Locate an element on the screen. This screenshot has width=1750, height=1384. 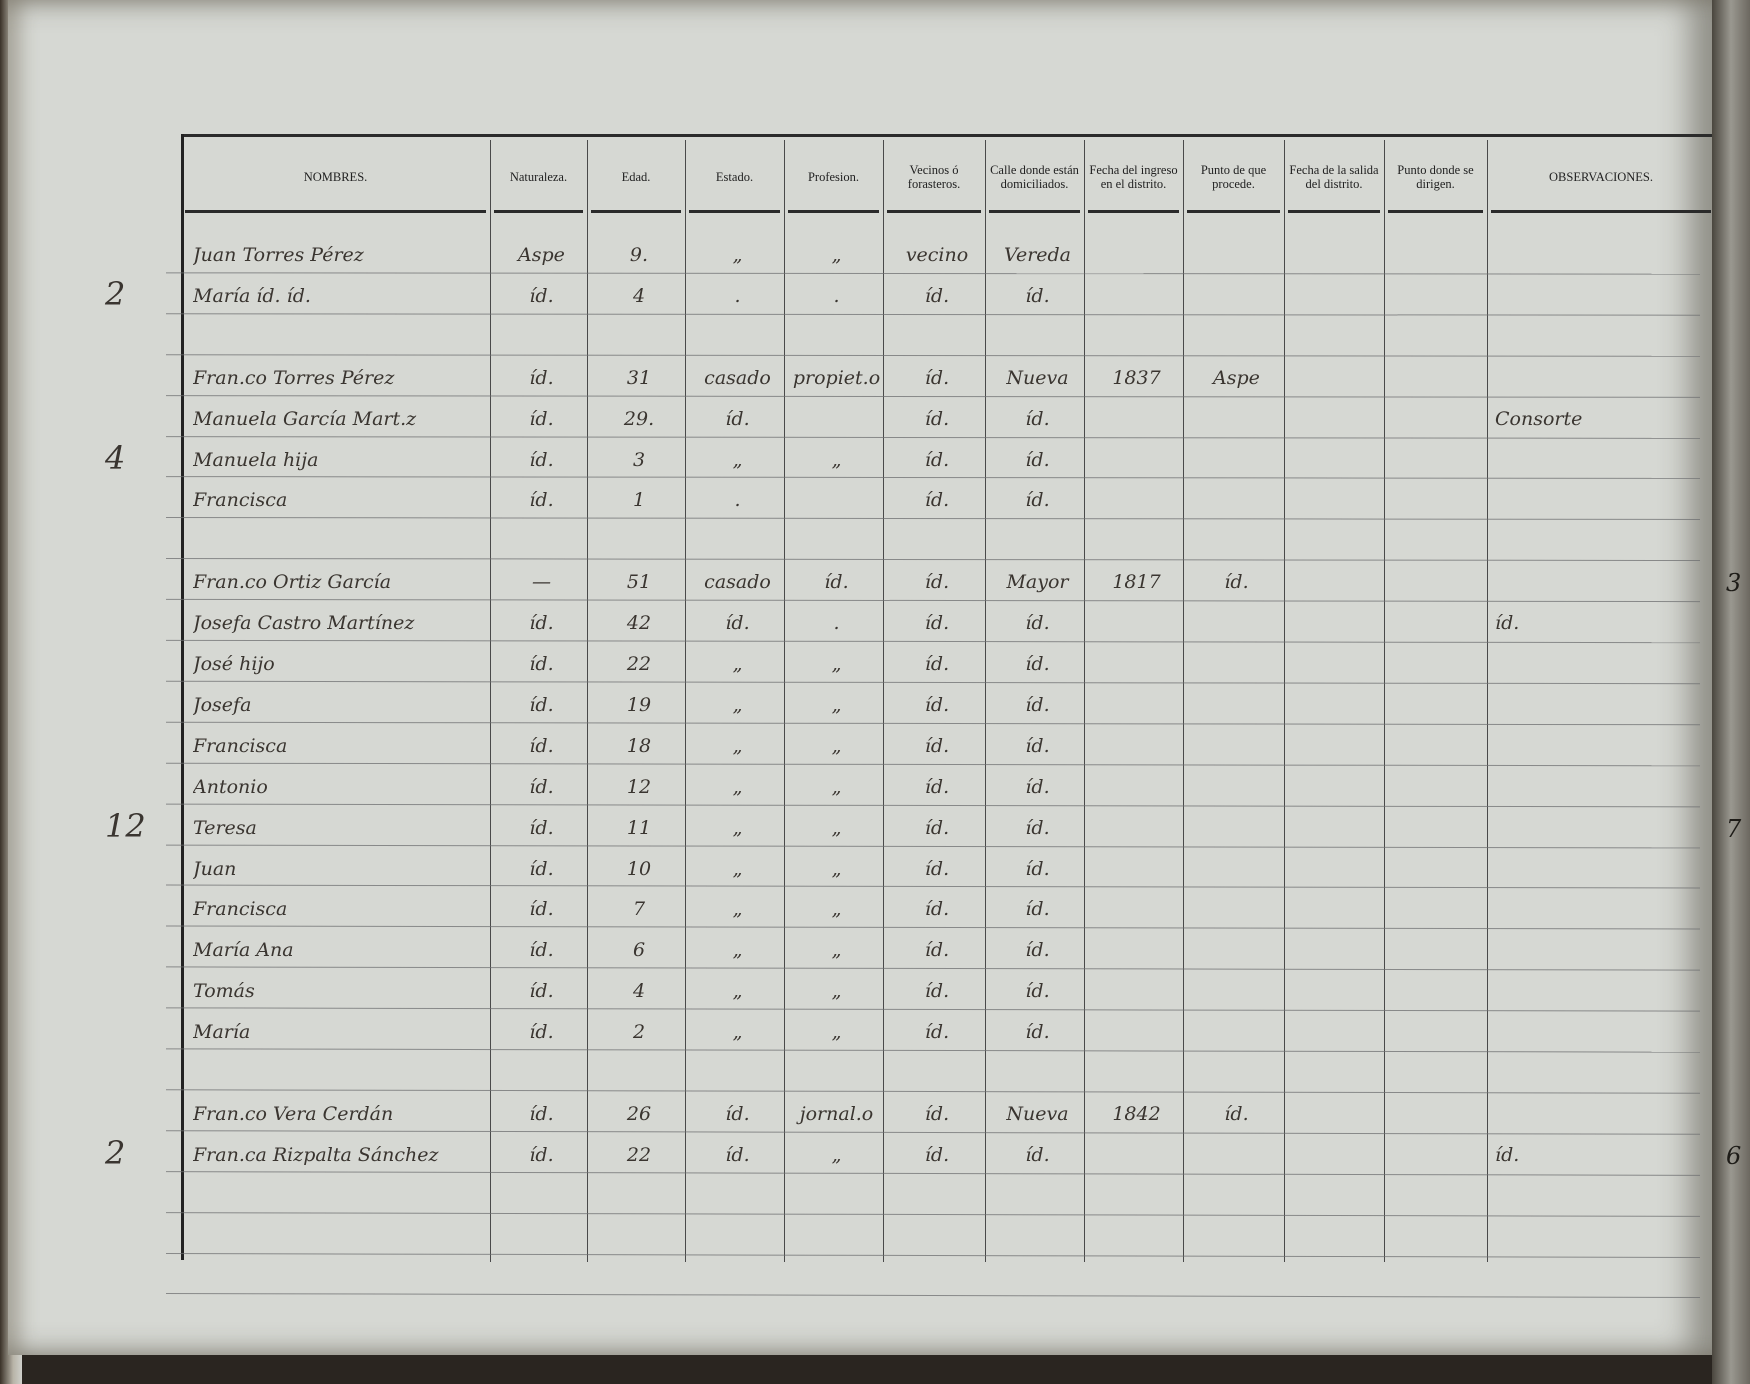
cell-estado: casado is located at coordinates (737, 582).